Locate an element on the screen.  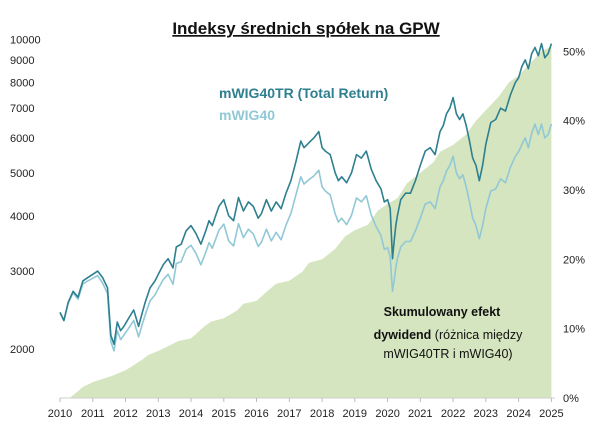
x-tick-label: 2022 is located at coordinates (453, 414).